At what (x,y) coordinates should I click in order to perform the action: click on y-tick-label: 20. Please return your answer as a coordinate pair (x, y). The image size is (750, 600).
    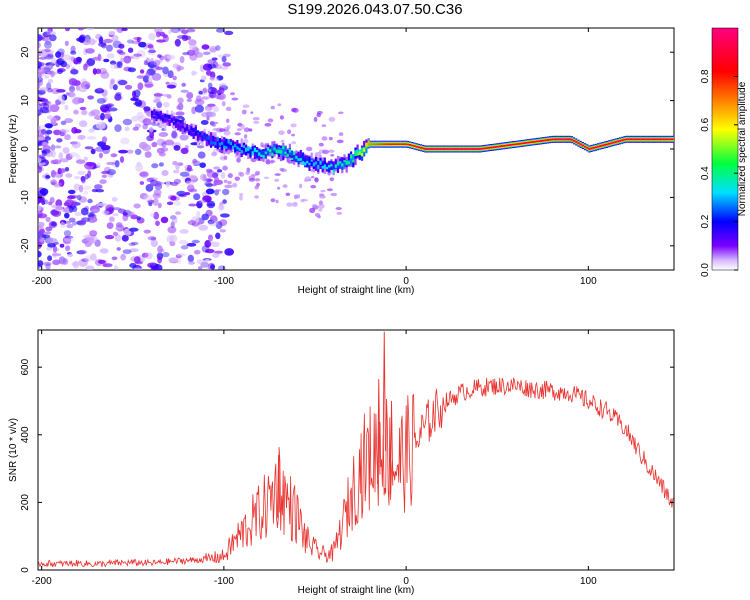
    Looking at the image, I should click on (25, 52).